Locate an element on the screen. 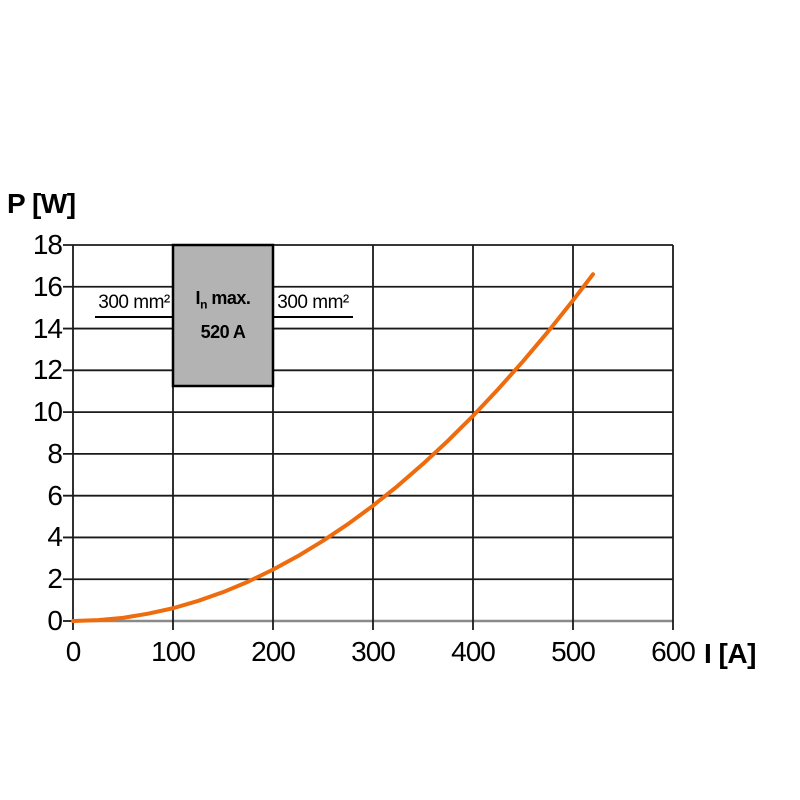 The image size is (800, 800). y-tick-label: 10 is located at coordinates (47, 412).